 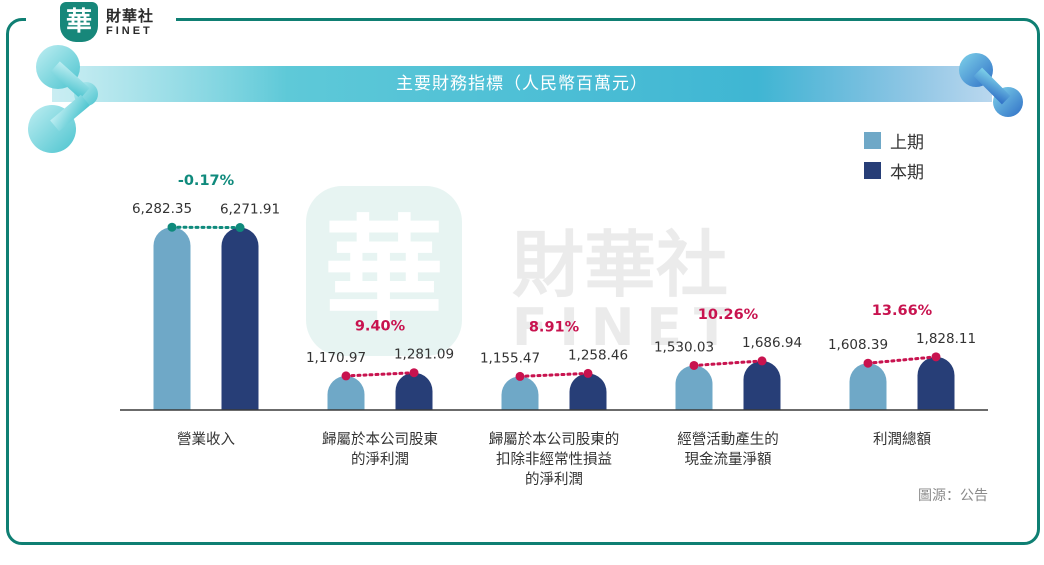 I want to click on value-label-curr-0: 6,271.91, so click(x=250, y=210).